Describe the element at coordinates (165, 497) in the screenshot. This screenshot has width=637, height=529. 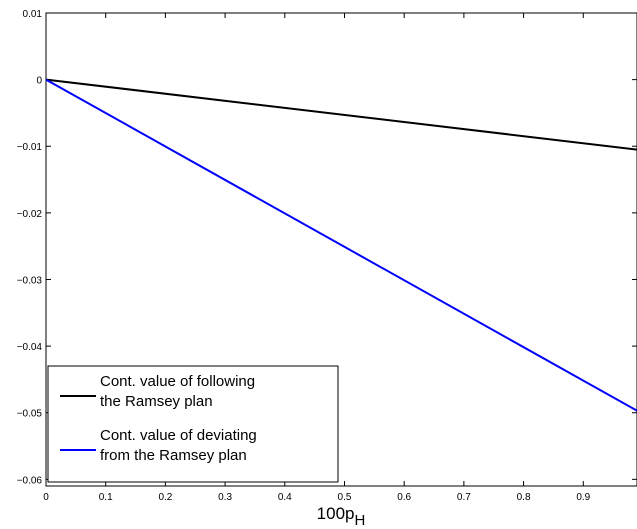
I see `x-tick-label: 0.2` at that location.